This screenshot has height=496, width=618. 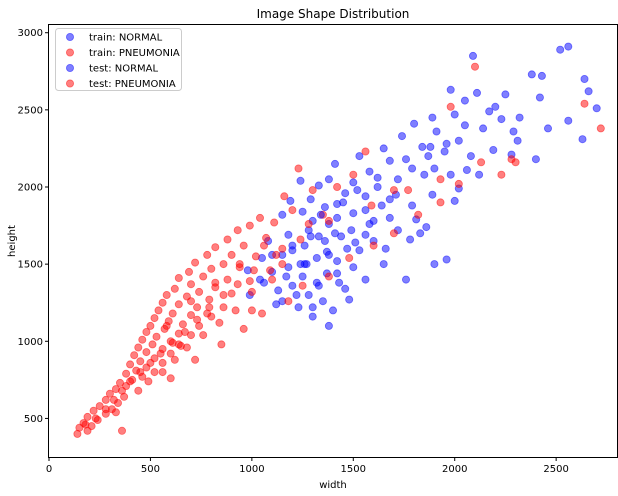 What do you see at coordinates (150, 469) in the screenshot?
I see `x-tick-label-1: 500` at bounding box center [150, 469].